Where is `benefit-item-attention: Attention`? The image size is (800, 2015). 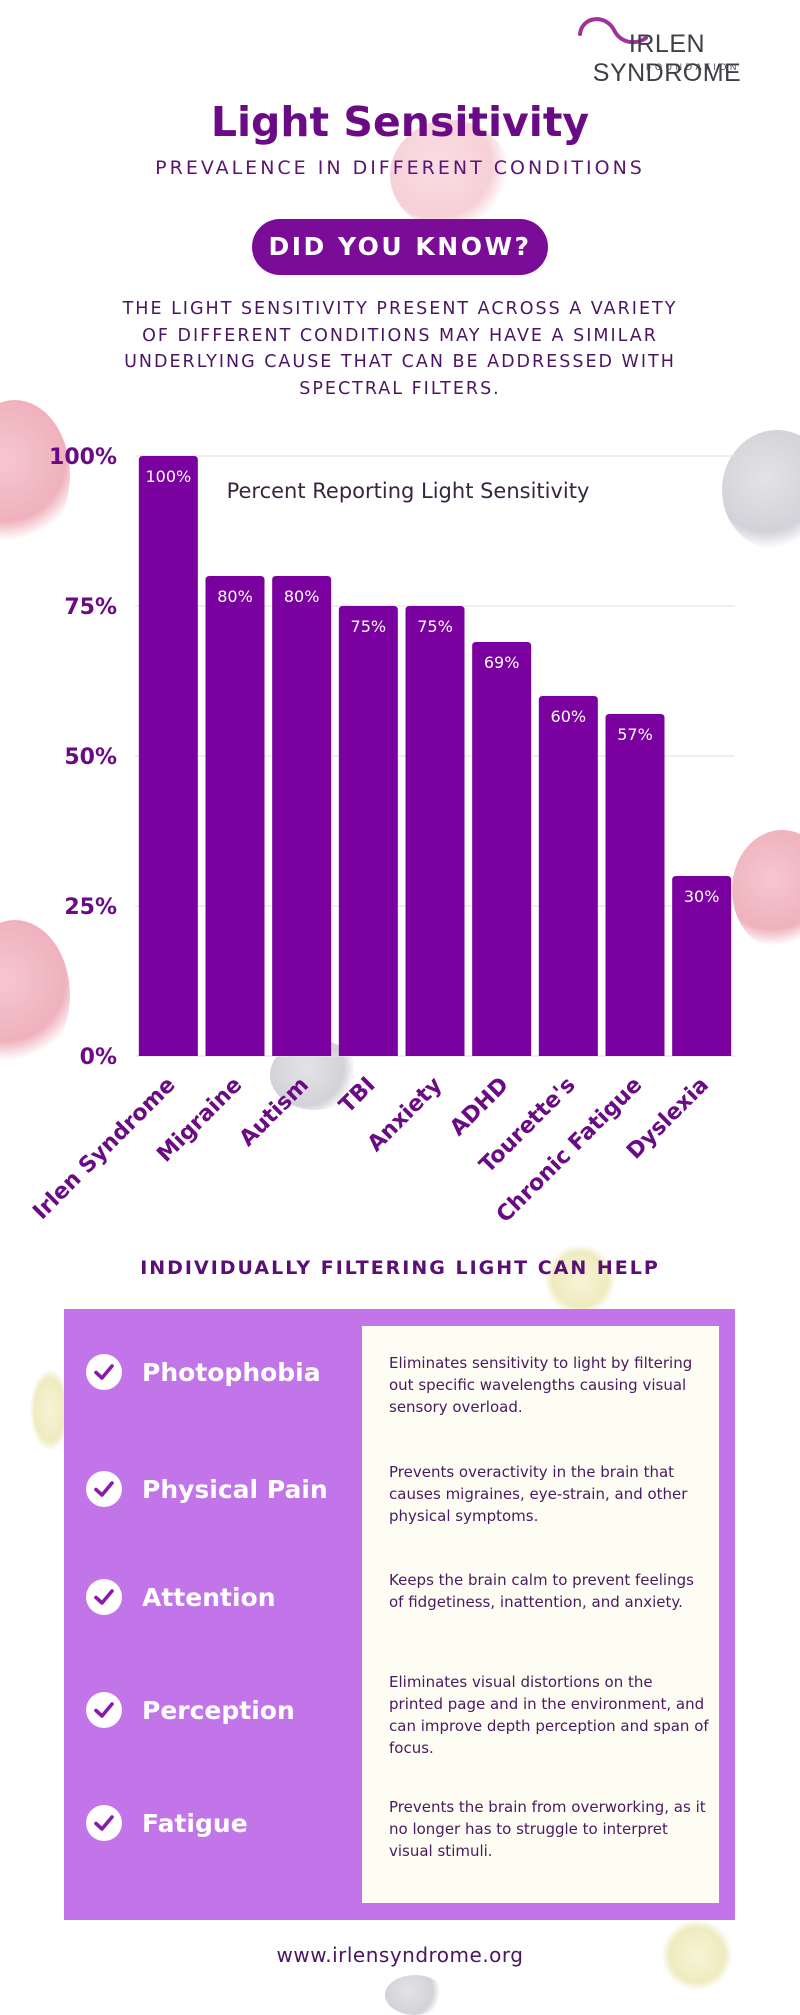
benefit-item-attention: Attention is located at coordinates (181, 1597).